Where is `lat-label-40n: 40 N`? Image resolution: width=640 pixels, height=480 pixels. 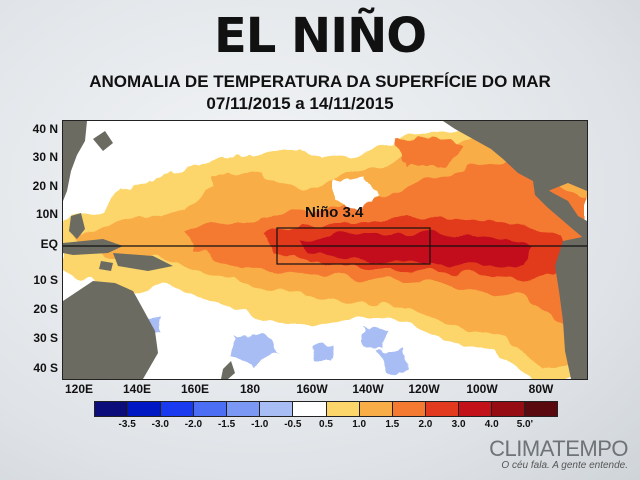
lat-label-40n: 40 N is located at coordinates (45, 129).